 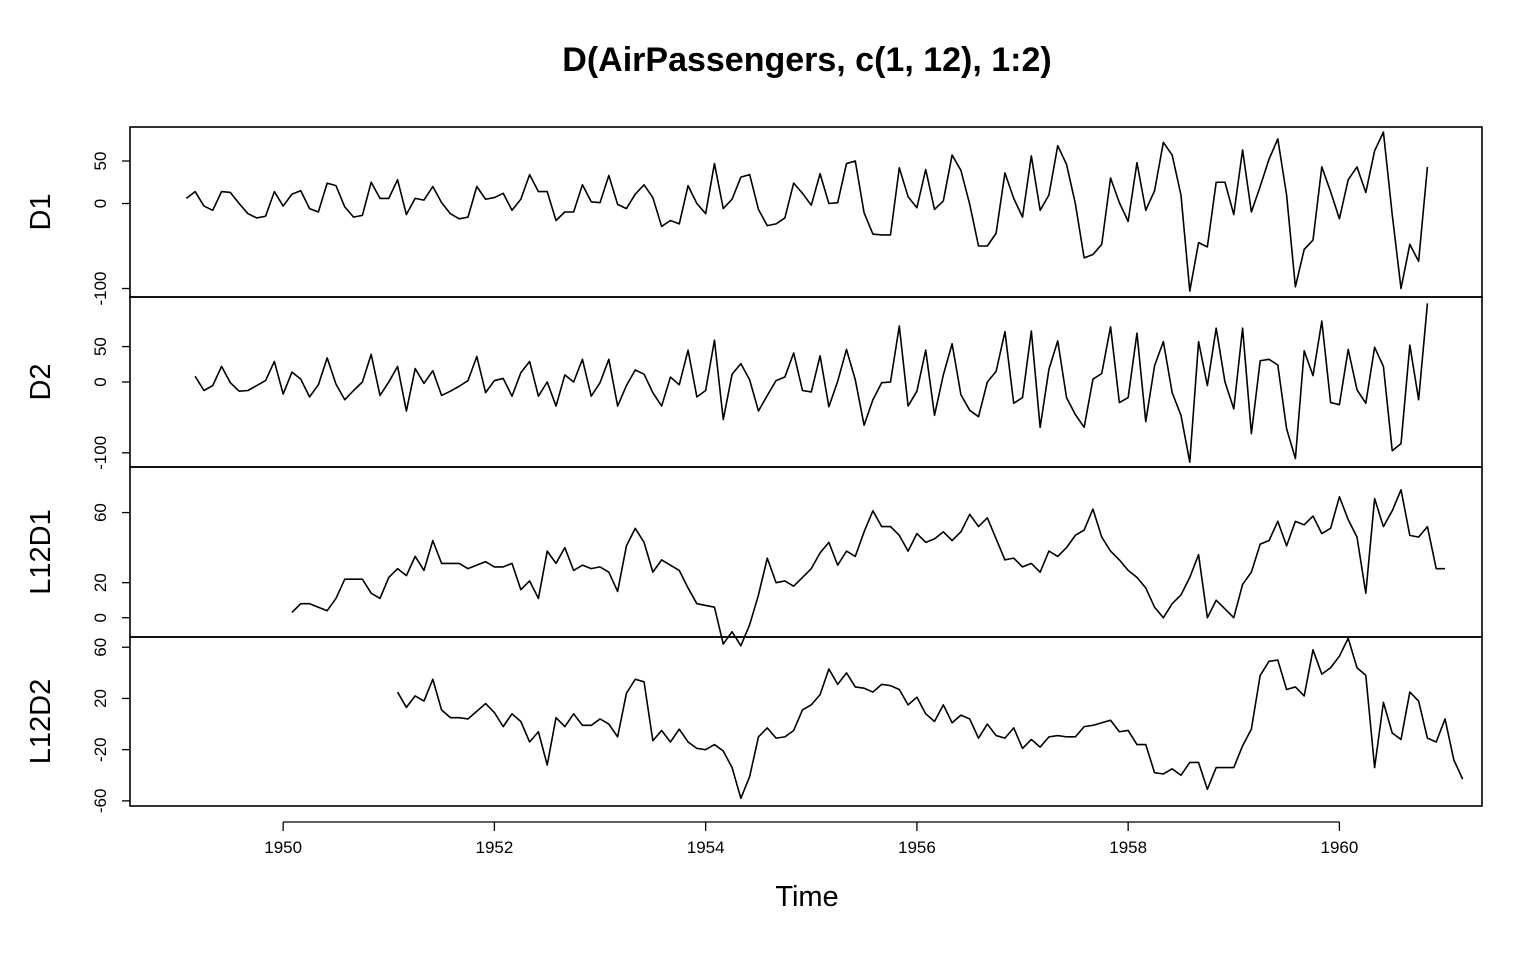 What do you see at coordinates (917, 847) in the screenshot?
I see `x-tick-label: 1956` at bounding box center [917, 847].